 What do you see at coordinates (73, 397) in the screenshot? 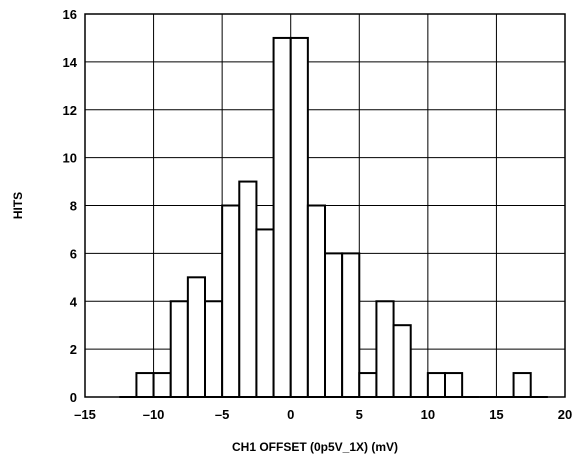
I see `y-tick-label: 0` at bounding box center [73, 397].